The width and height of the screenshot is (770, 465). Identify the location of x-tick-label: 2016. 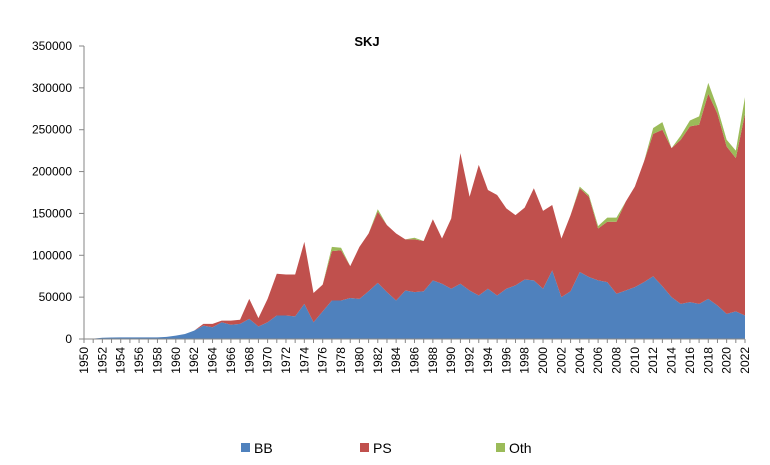
(690, 360).